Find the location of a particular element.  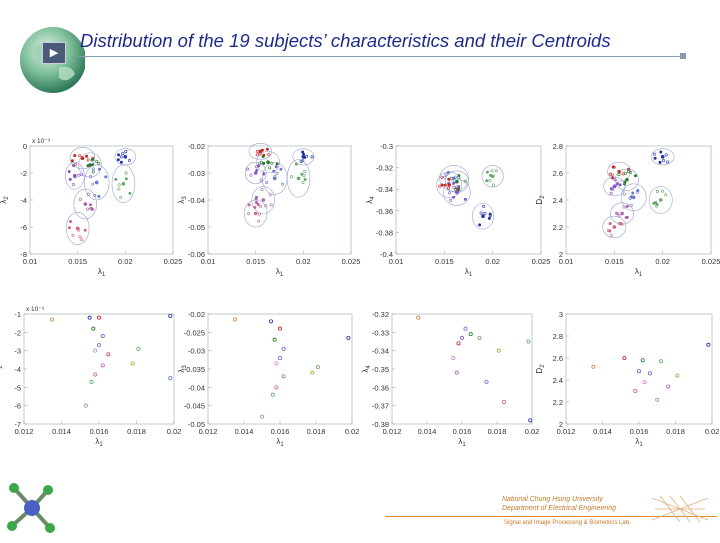

y-tick-label: -0.34 is located at coordinates (384, 189).